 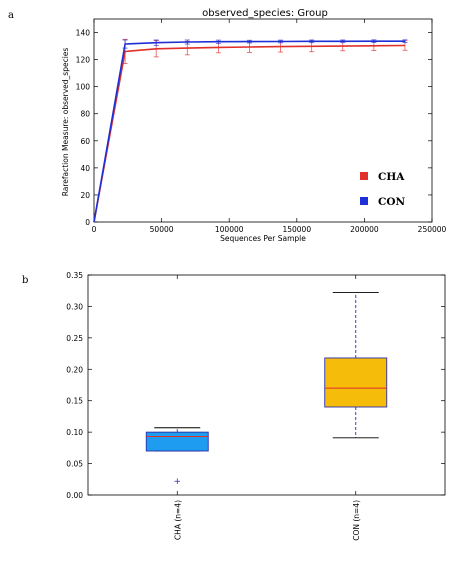 What do you see at coordinates (177, 441) in the screenshot?
I see `box-cha` at bounding box center [177, 441].